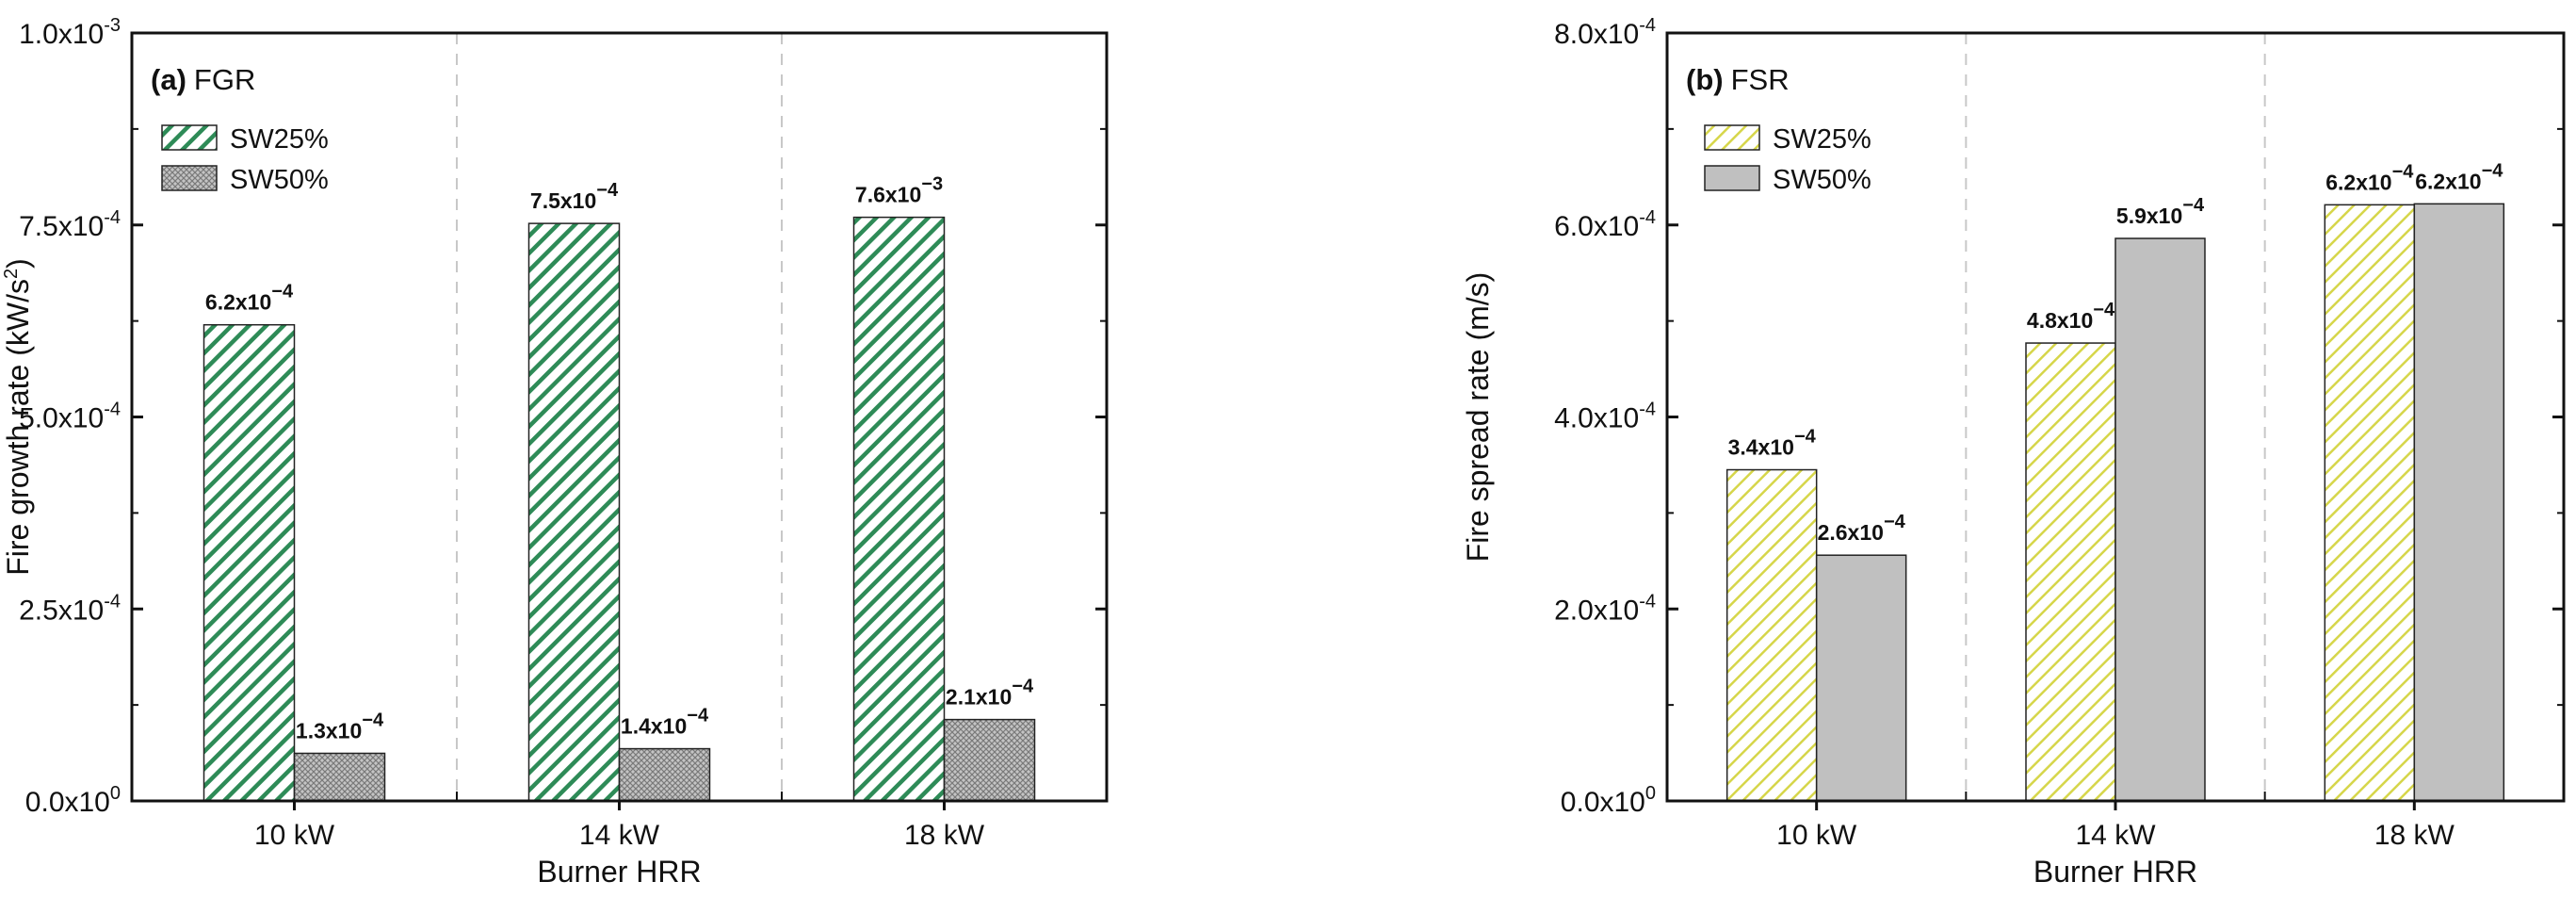  What do you see at coordinates (70, 608) in the screenshot?
I see `y-tick-label: 2.5x10⁻⁴` at bounding box center [70, 608].